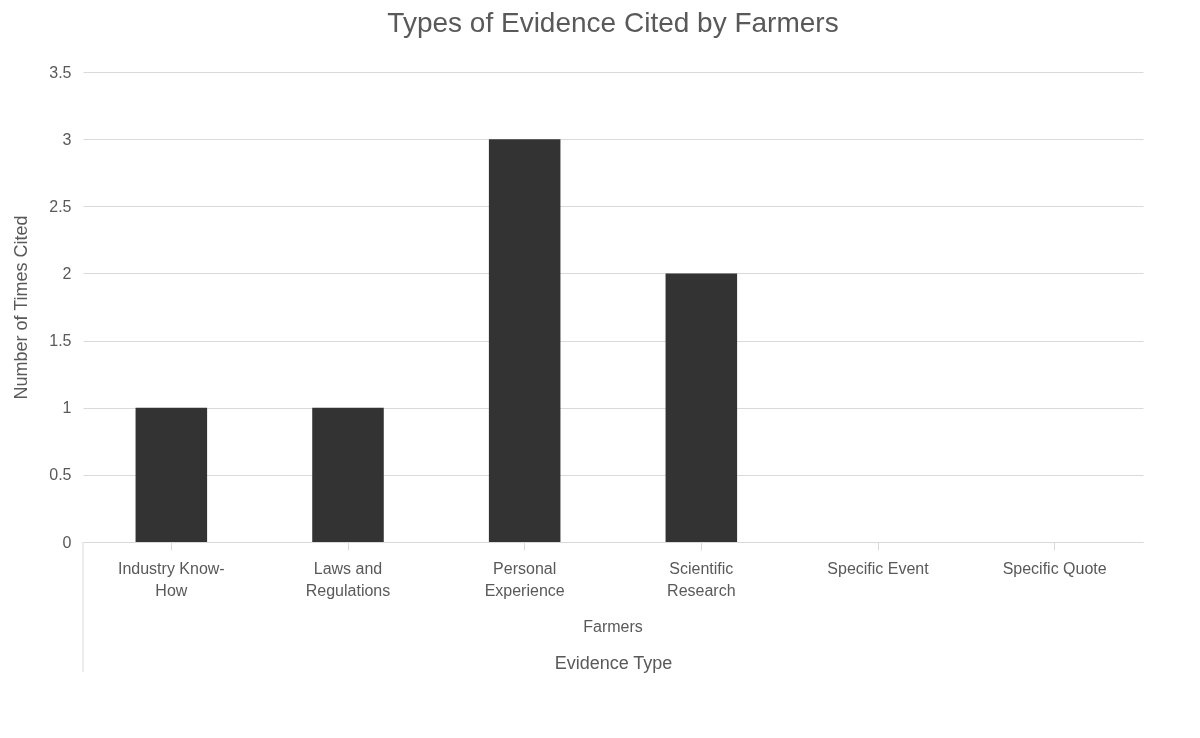 Image resolution: width=1200 pixels, height=738 pixels. What do you see at coordinates (348, 579) in the screenshot?
I see `x-tick-label: Laws and Regulations` at bounding box center [348, 579].